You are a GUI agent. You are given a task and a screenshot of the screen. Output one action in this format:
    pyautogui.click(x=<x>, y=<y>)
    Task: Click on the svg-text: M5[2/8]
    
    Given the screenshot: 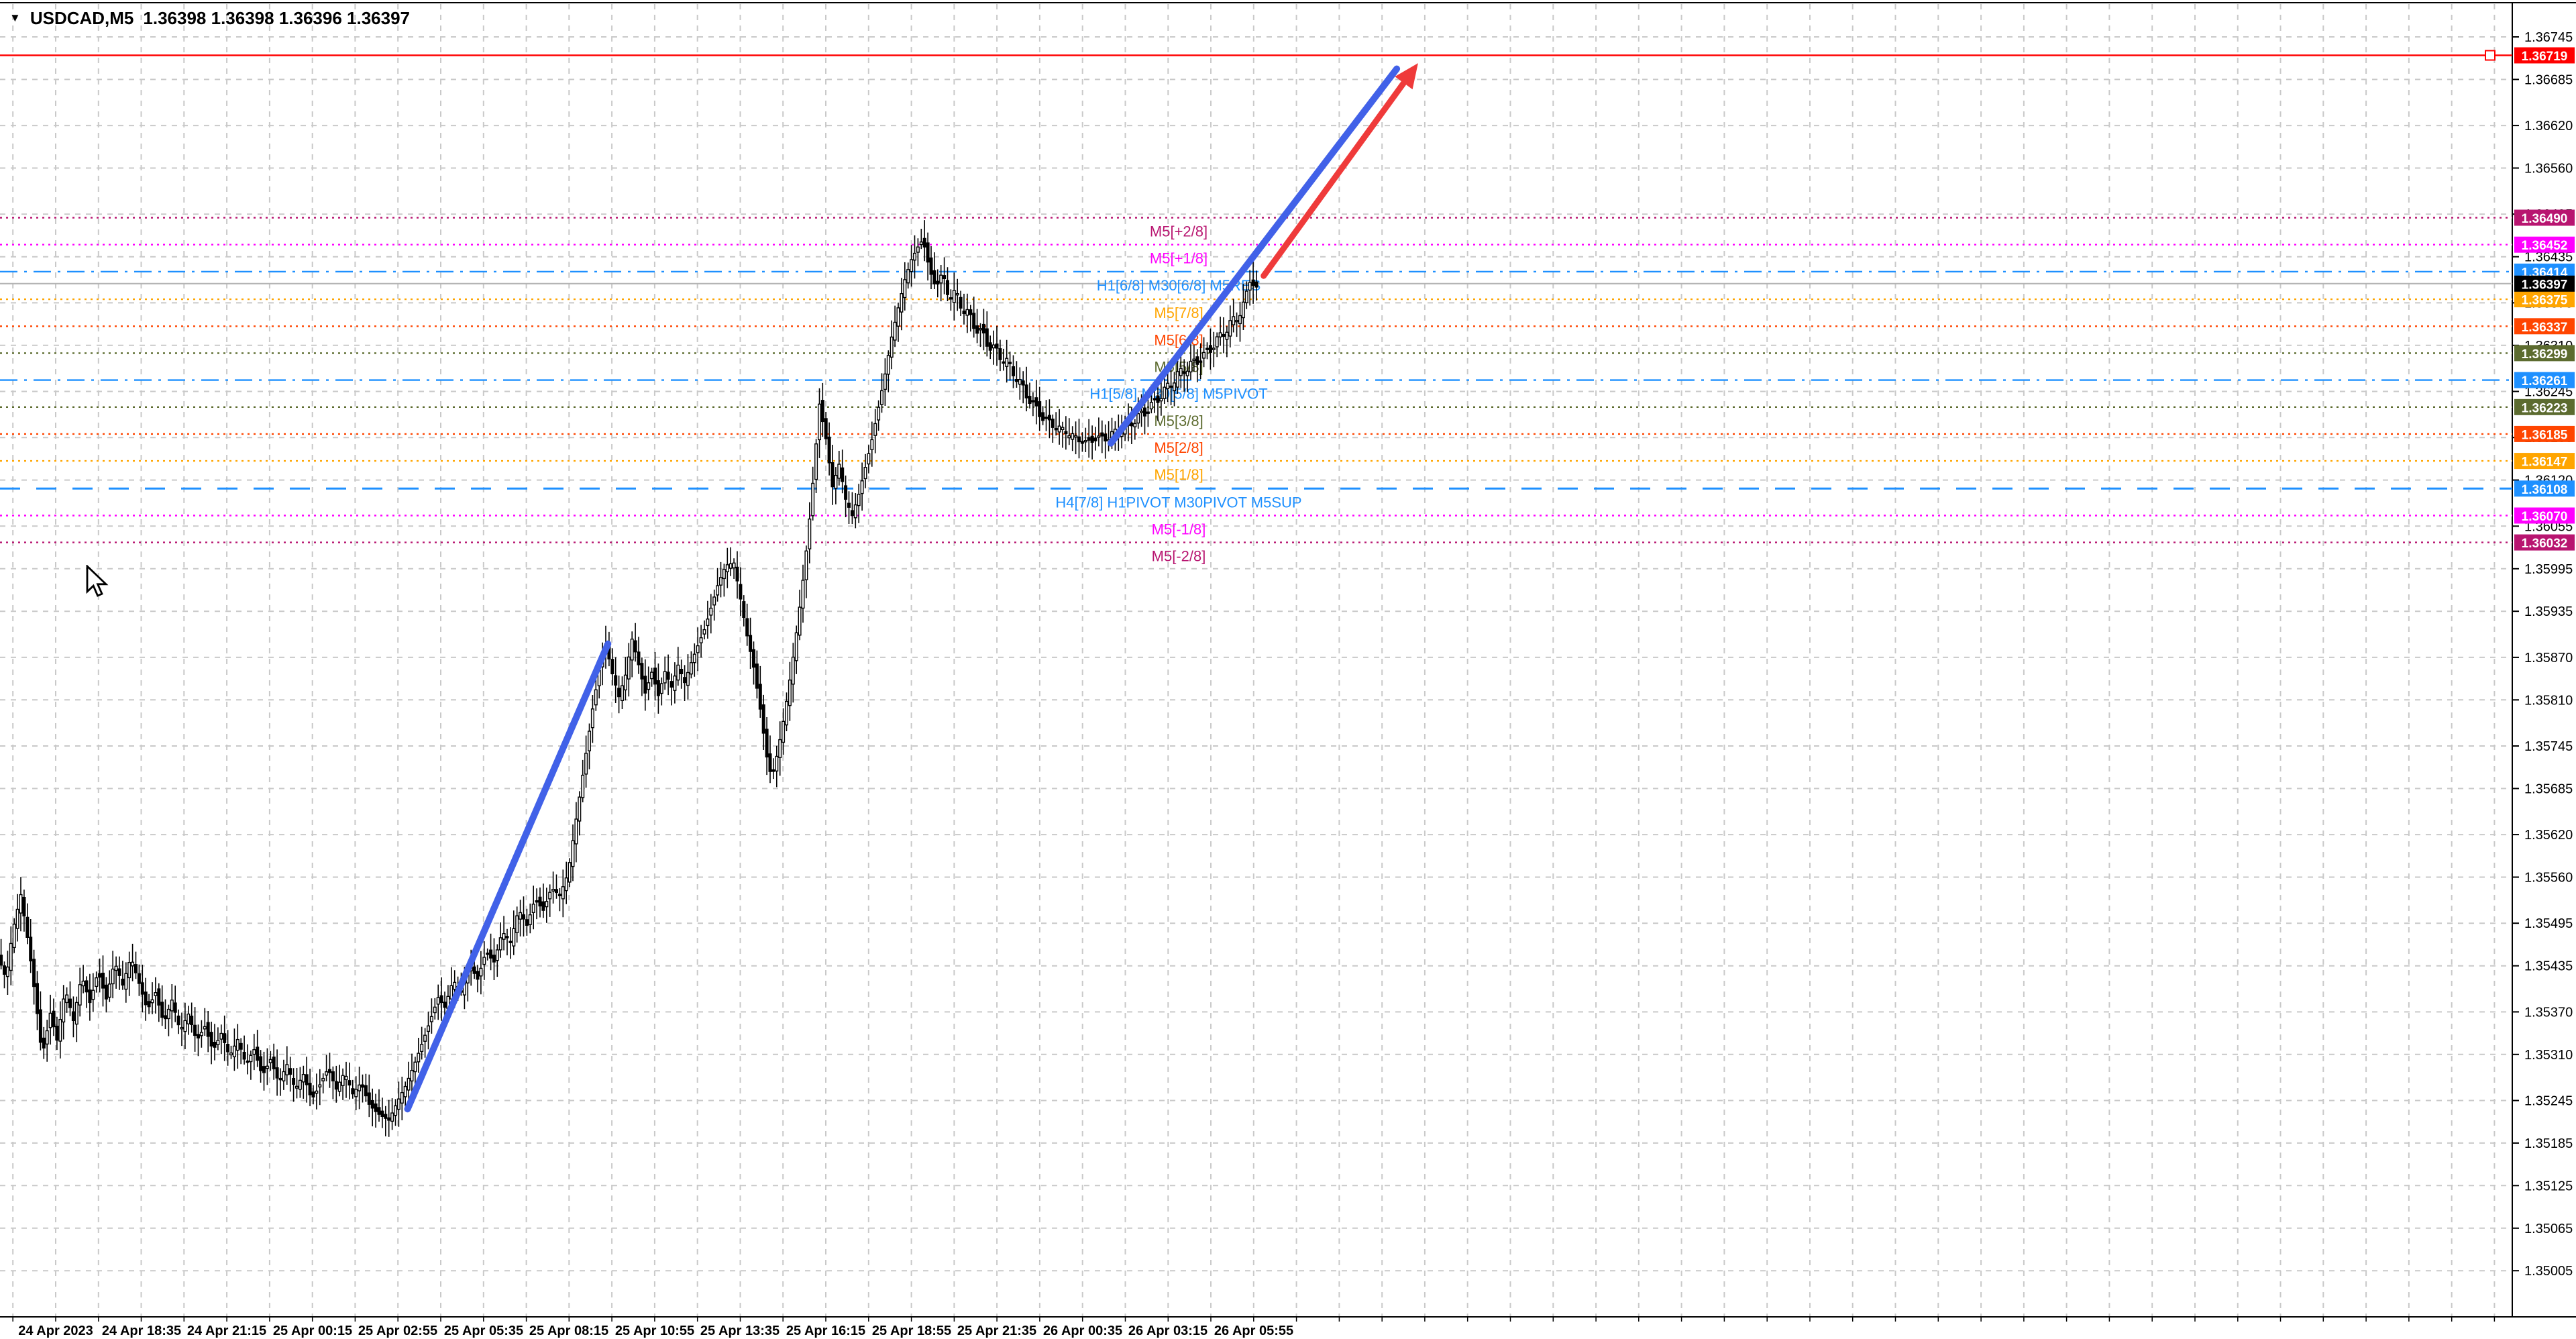 What is the action you would take?
    pyautogui.click(x=1178, y=447)
    